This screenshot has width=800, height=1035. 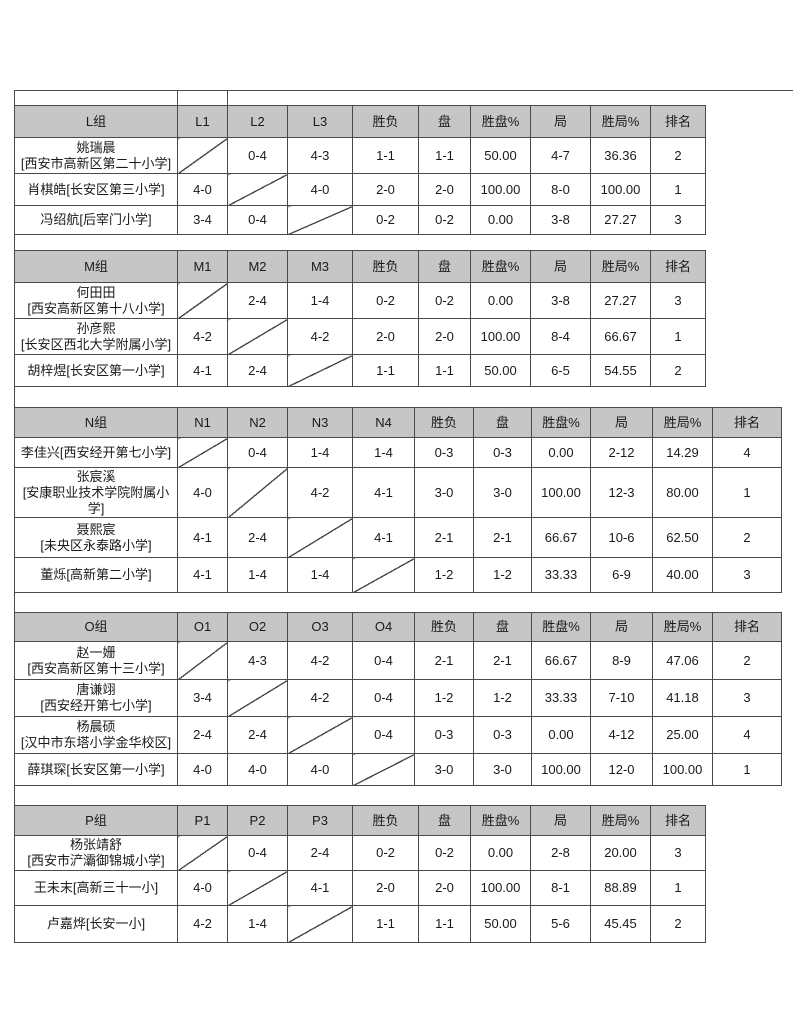 What do you see at coordinates (257, 627) in the screenshot?
I see `column-header: O2` at bounding box center [257, 627].